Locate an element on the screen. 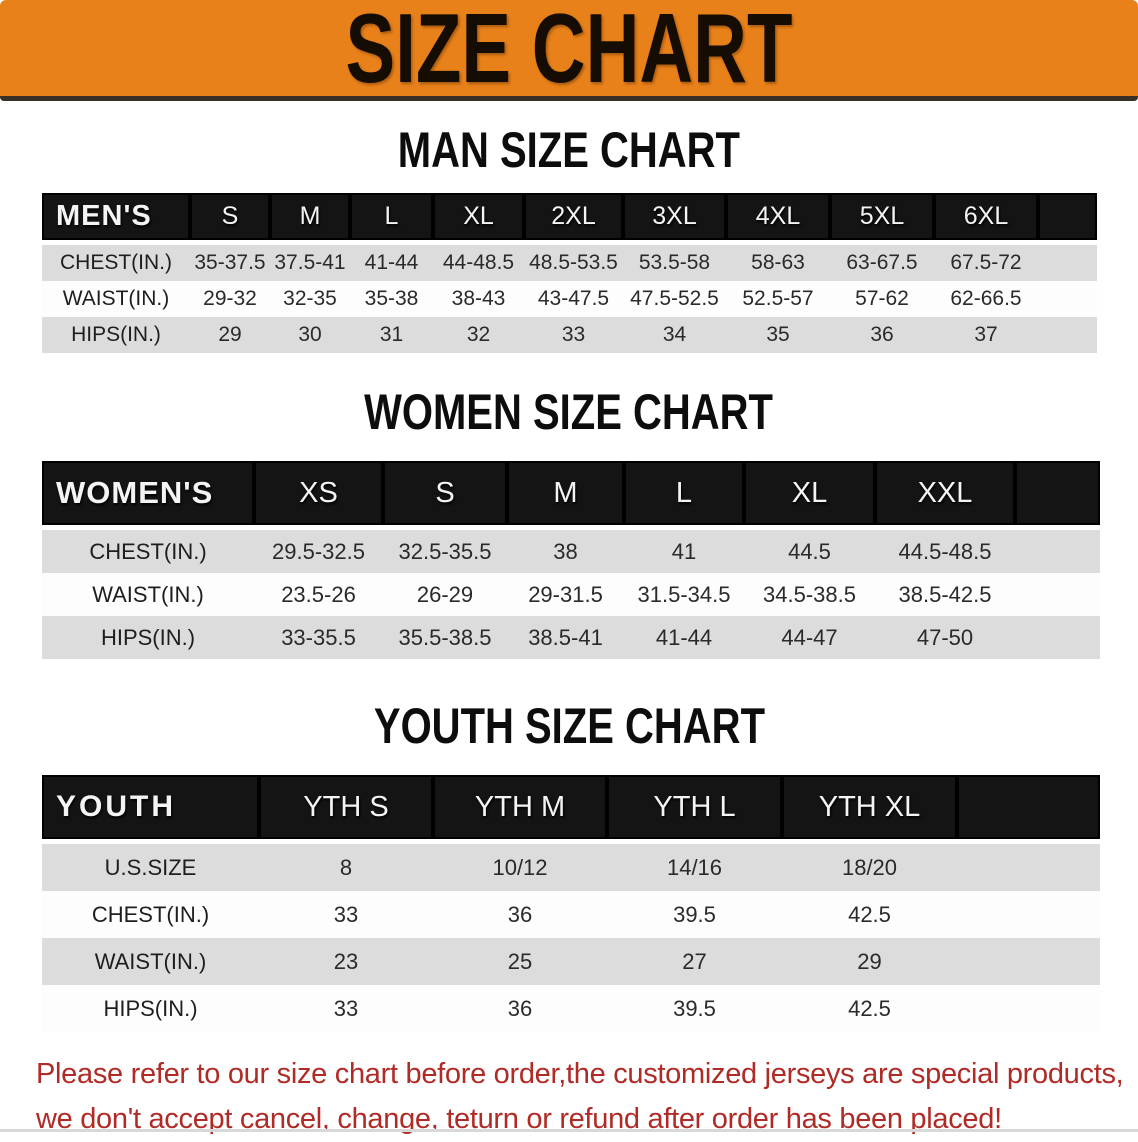  size-value: 10/12 is located at coordinates (520, 867).